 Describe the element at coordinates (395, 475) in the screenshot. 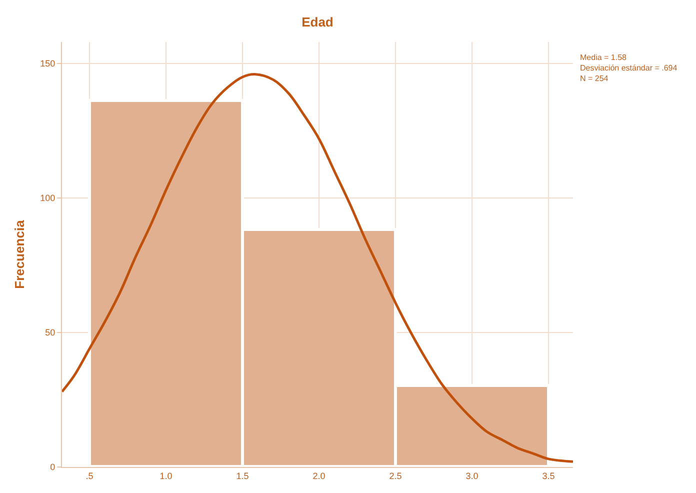

I see `x-tick-label: 2.5` at that location.